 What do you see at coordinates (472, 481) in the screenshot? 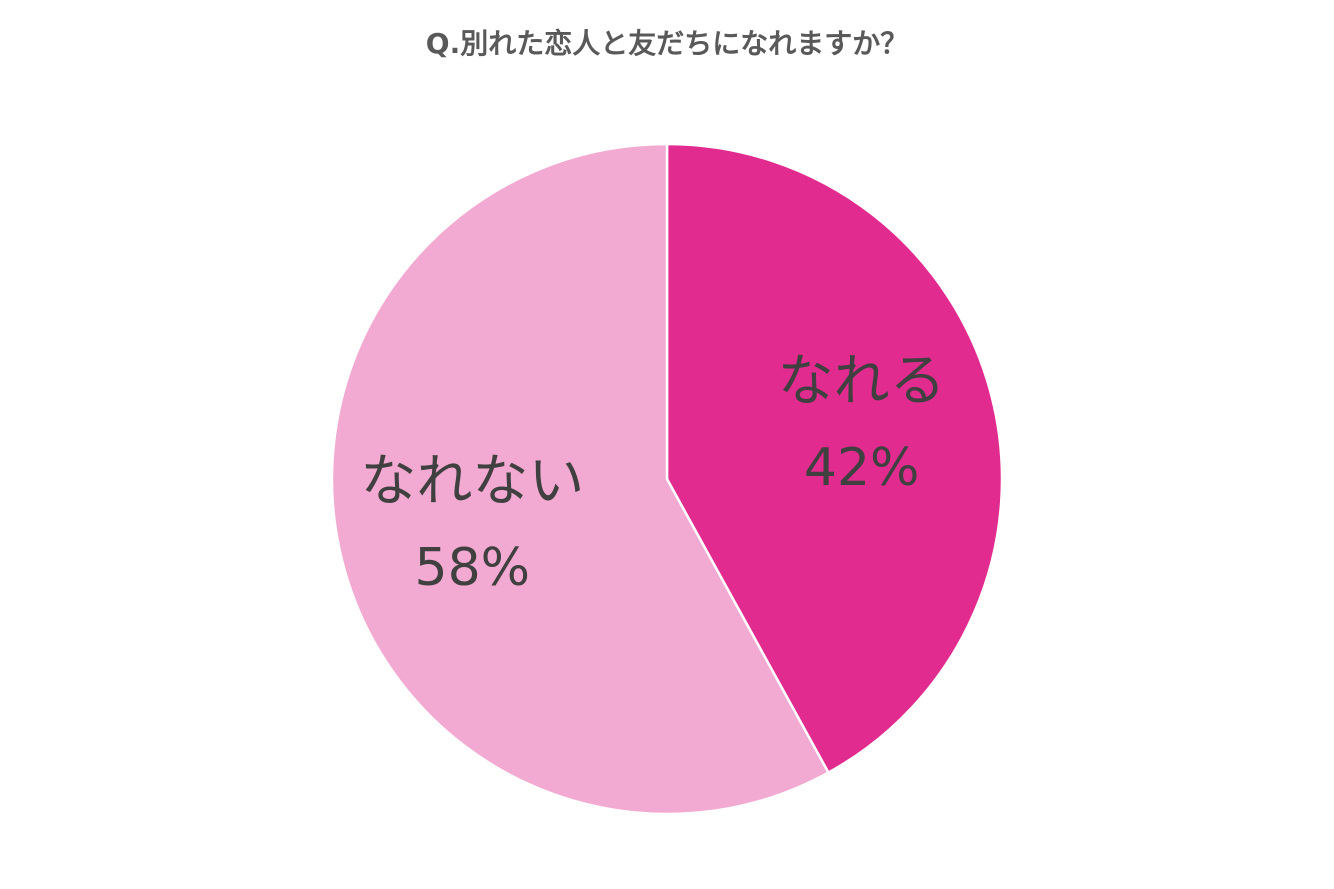
I see `slice-label: なれない` at bounding box center [472, 481].